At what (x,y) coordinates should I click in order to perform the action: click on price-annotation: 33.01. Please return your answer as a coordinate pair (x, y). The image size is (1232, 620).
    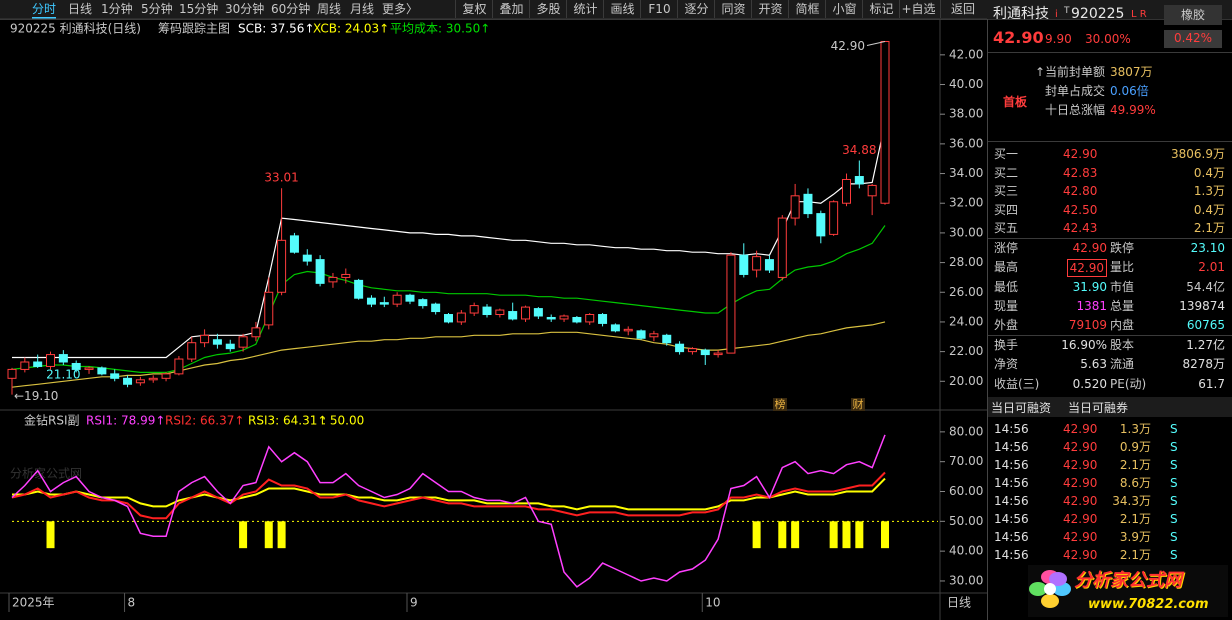
    Looking at the image, I should click on (281, 178).